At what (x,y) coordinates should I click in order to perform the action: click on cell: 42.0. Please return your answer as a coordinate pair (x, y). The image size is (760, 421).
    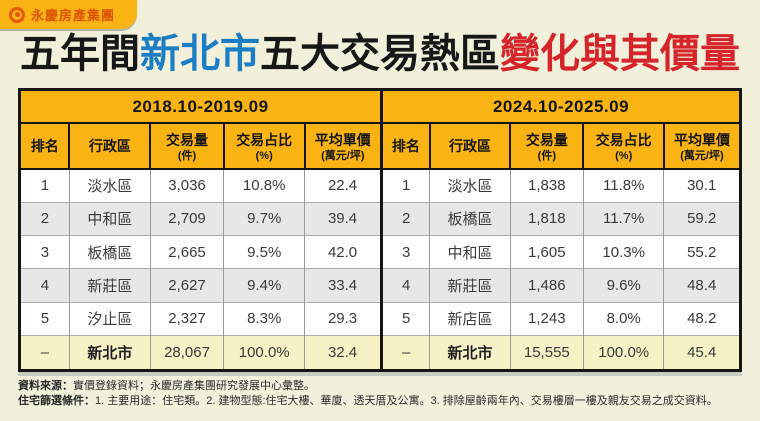
    Looking at the image, I should click on (342, 252).